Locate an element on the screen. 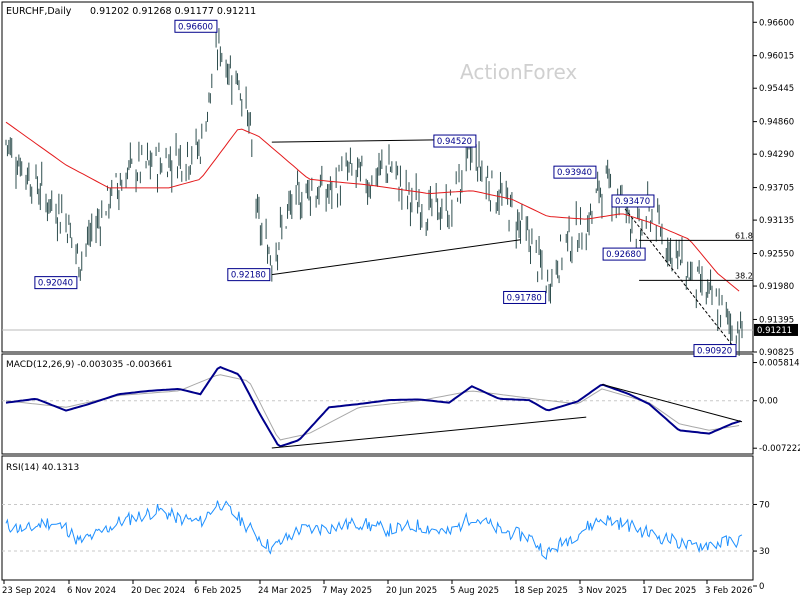 The width and height of the screenshot is (800, 604). support-trendline is located at coordinates (396, 257).